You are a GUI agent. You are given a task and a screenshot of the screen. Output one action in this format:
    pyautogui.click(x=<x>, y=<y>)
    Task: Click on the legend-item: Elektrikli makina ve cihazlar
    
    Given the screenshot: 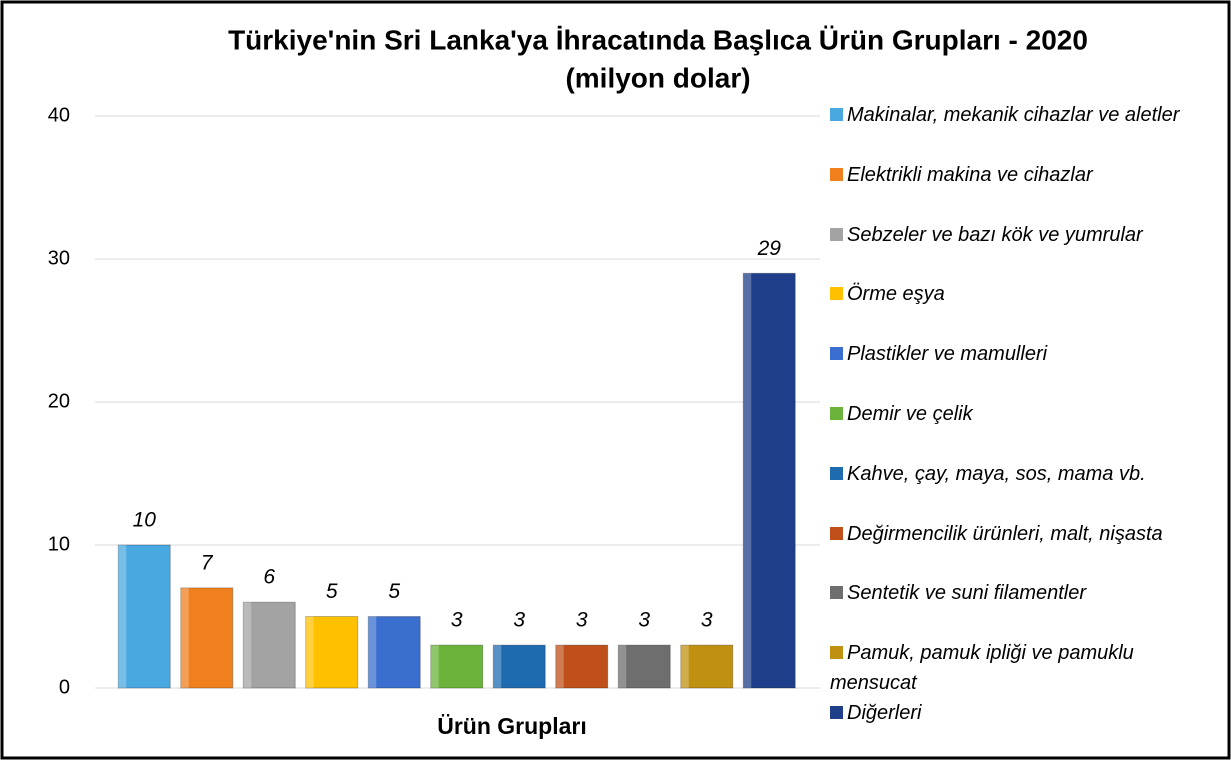 What is the action you would take?
    pyautogui.click(x=1022, y=175)
    